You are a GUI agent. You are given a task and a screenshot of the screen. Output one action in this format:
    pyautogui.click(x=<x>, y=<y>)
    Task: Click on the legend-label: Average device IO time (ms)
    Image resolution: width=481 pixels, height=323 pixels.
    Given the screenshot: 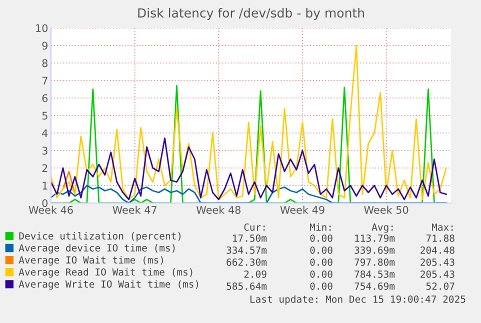 What is the action you would take?
    pyautogui.click(x=96, y=249)
    